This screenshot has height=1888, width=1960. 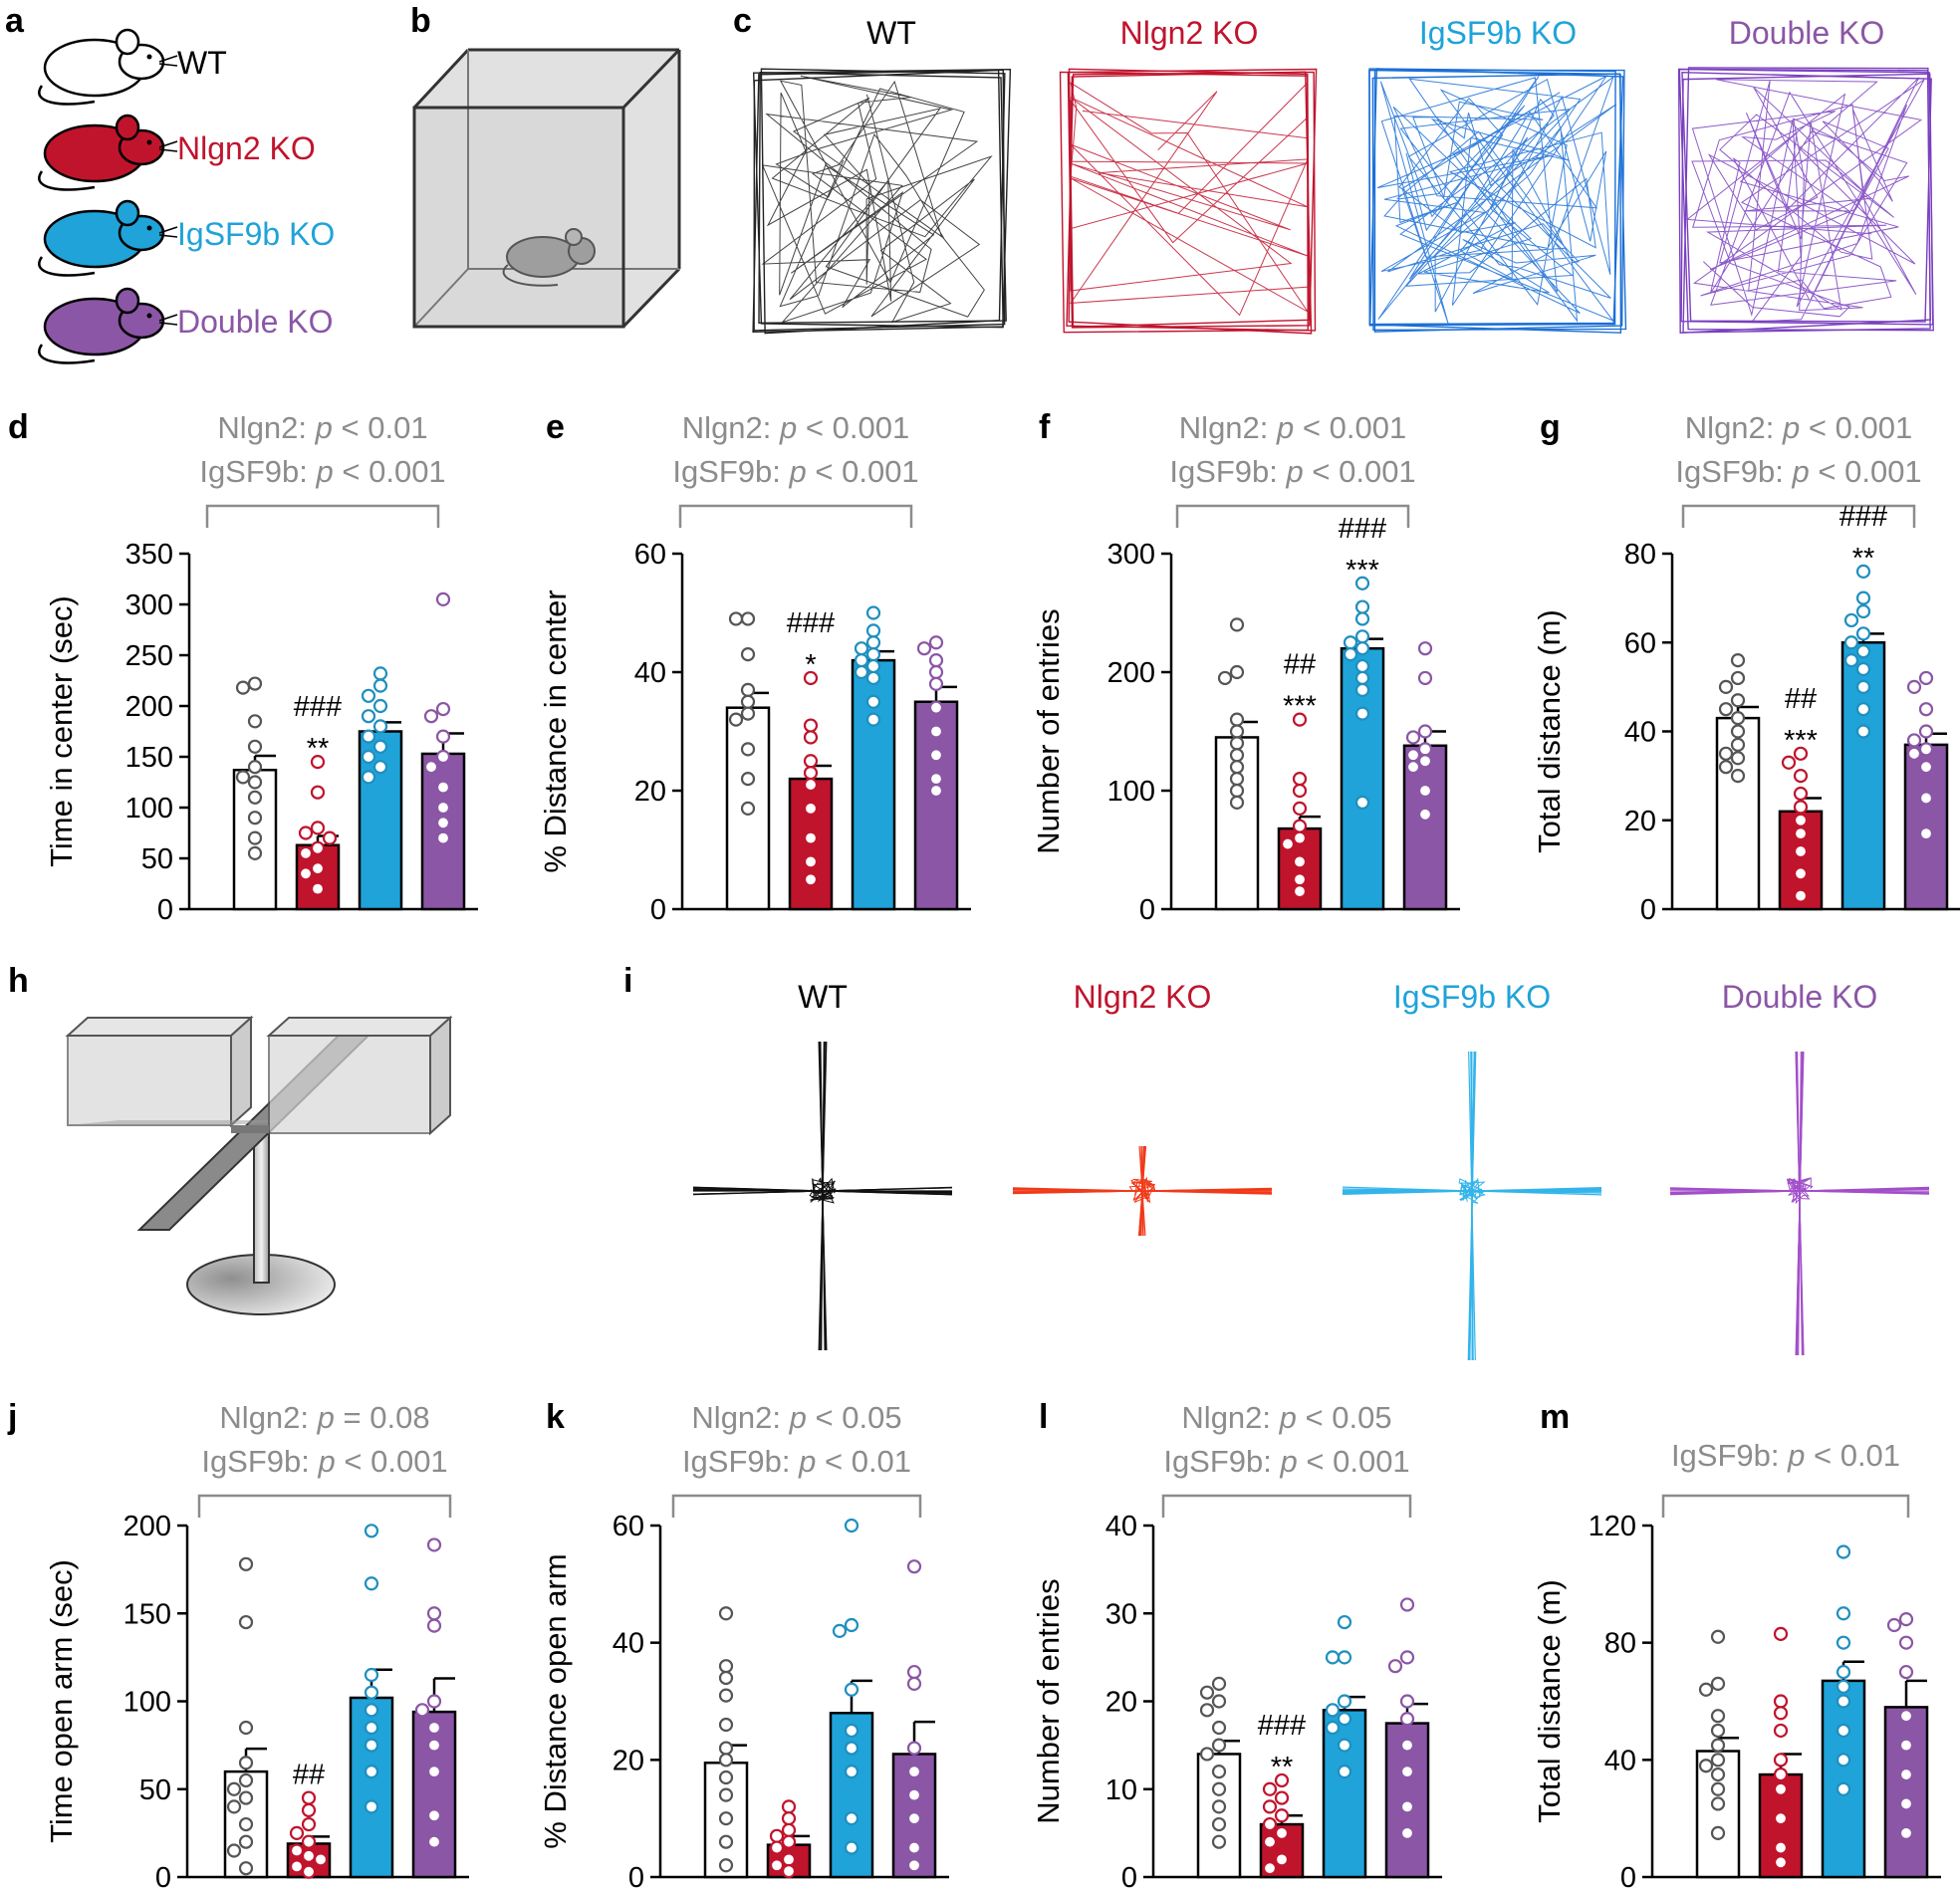 What do you see at coordinates (324, 1417) in the screenshot?
I see `stat-annotation: Nlgn2: p = 0.08` at bounding box center [324, 1417].